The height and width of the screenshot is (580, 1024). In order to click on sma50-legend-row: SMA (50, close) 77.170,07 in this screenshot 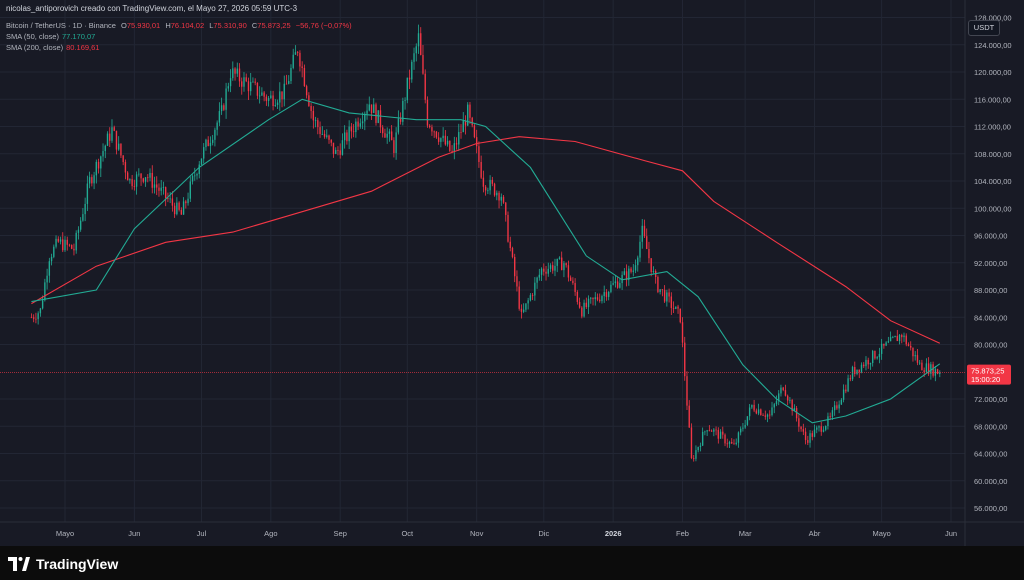, I will do `click(179, 36)`.